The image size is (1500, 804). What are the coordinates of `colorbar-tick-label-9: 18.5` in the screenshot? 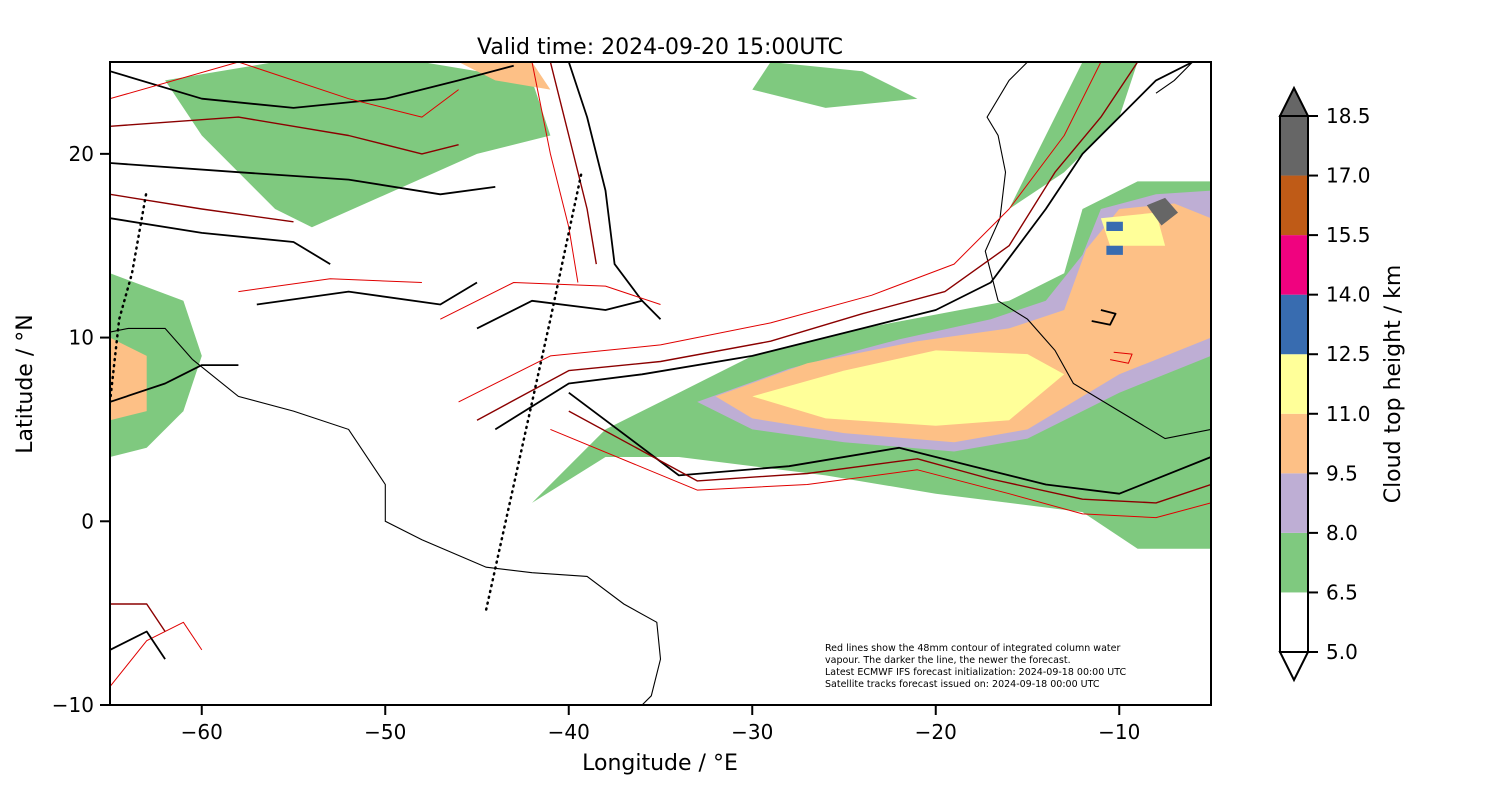 It's located at (1348, 116).